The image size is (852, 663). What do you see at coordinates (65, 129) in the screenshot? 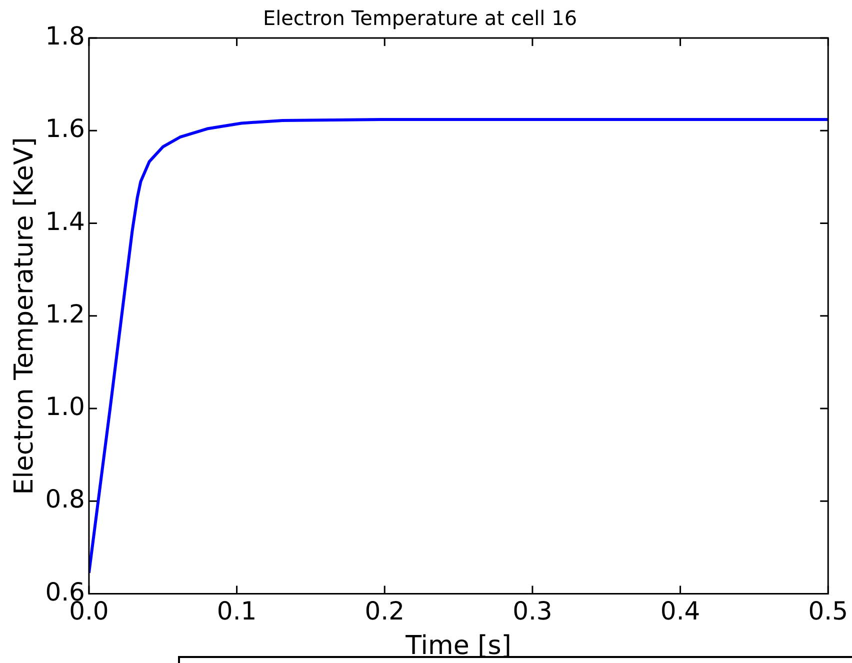
I see `y-tick-label: 1.6` at bounding box center [65, 129].